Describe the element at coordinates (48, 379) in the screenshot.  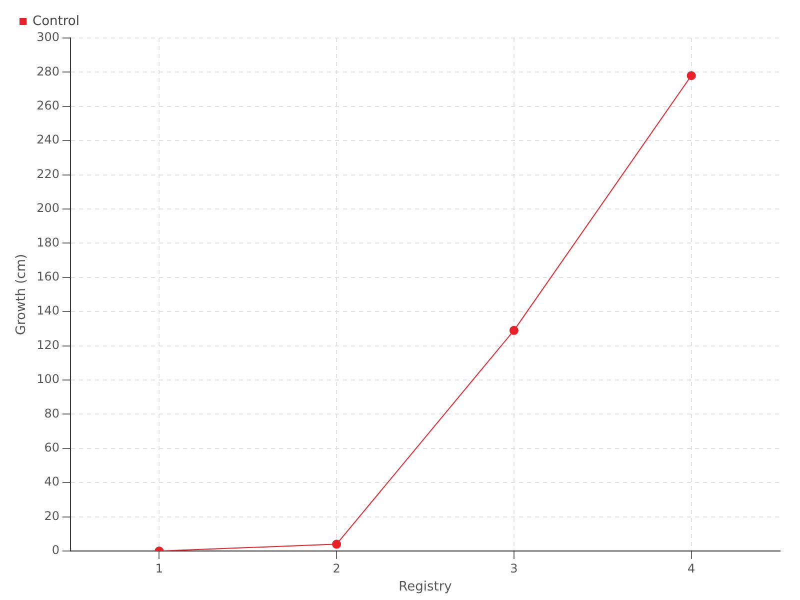
I see `y-tick-label: 100` at that location.